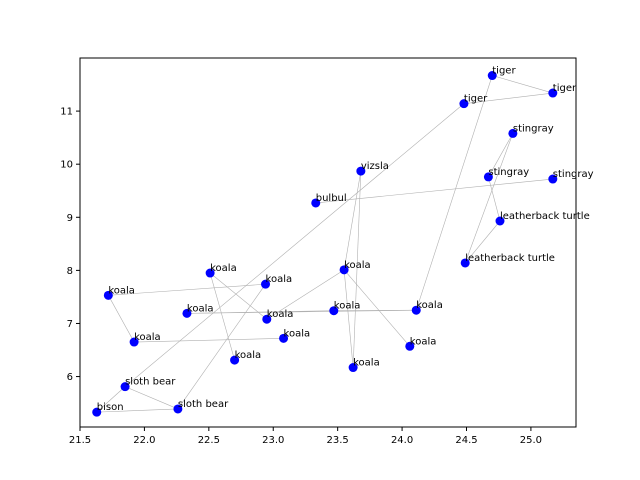 The image size is (640, 480). I want to click on point-label: vizsla, so click(375, 166).